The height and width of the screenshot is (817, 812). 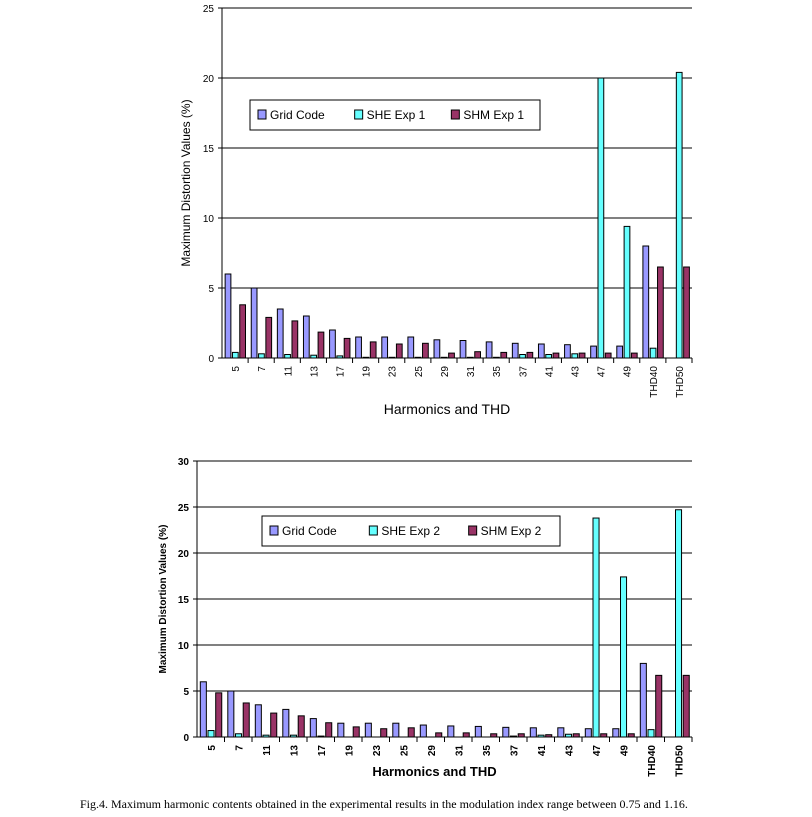 I want to click on x-tick-label: 31, so click(x=471, y=372).